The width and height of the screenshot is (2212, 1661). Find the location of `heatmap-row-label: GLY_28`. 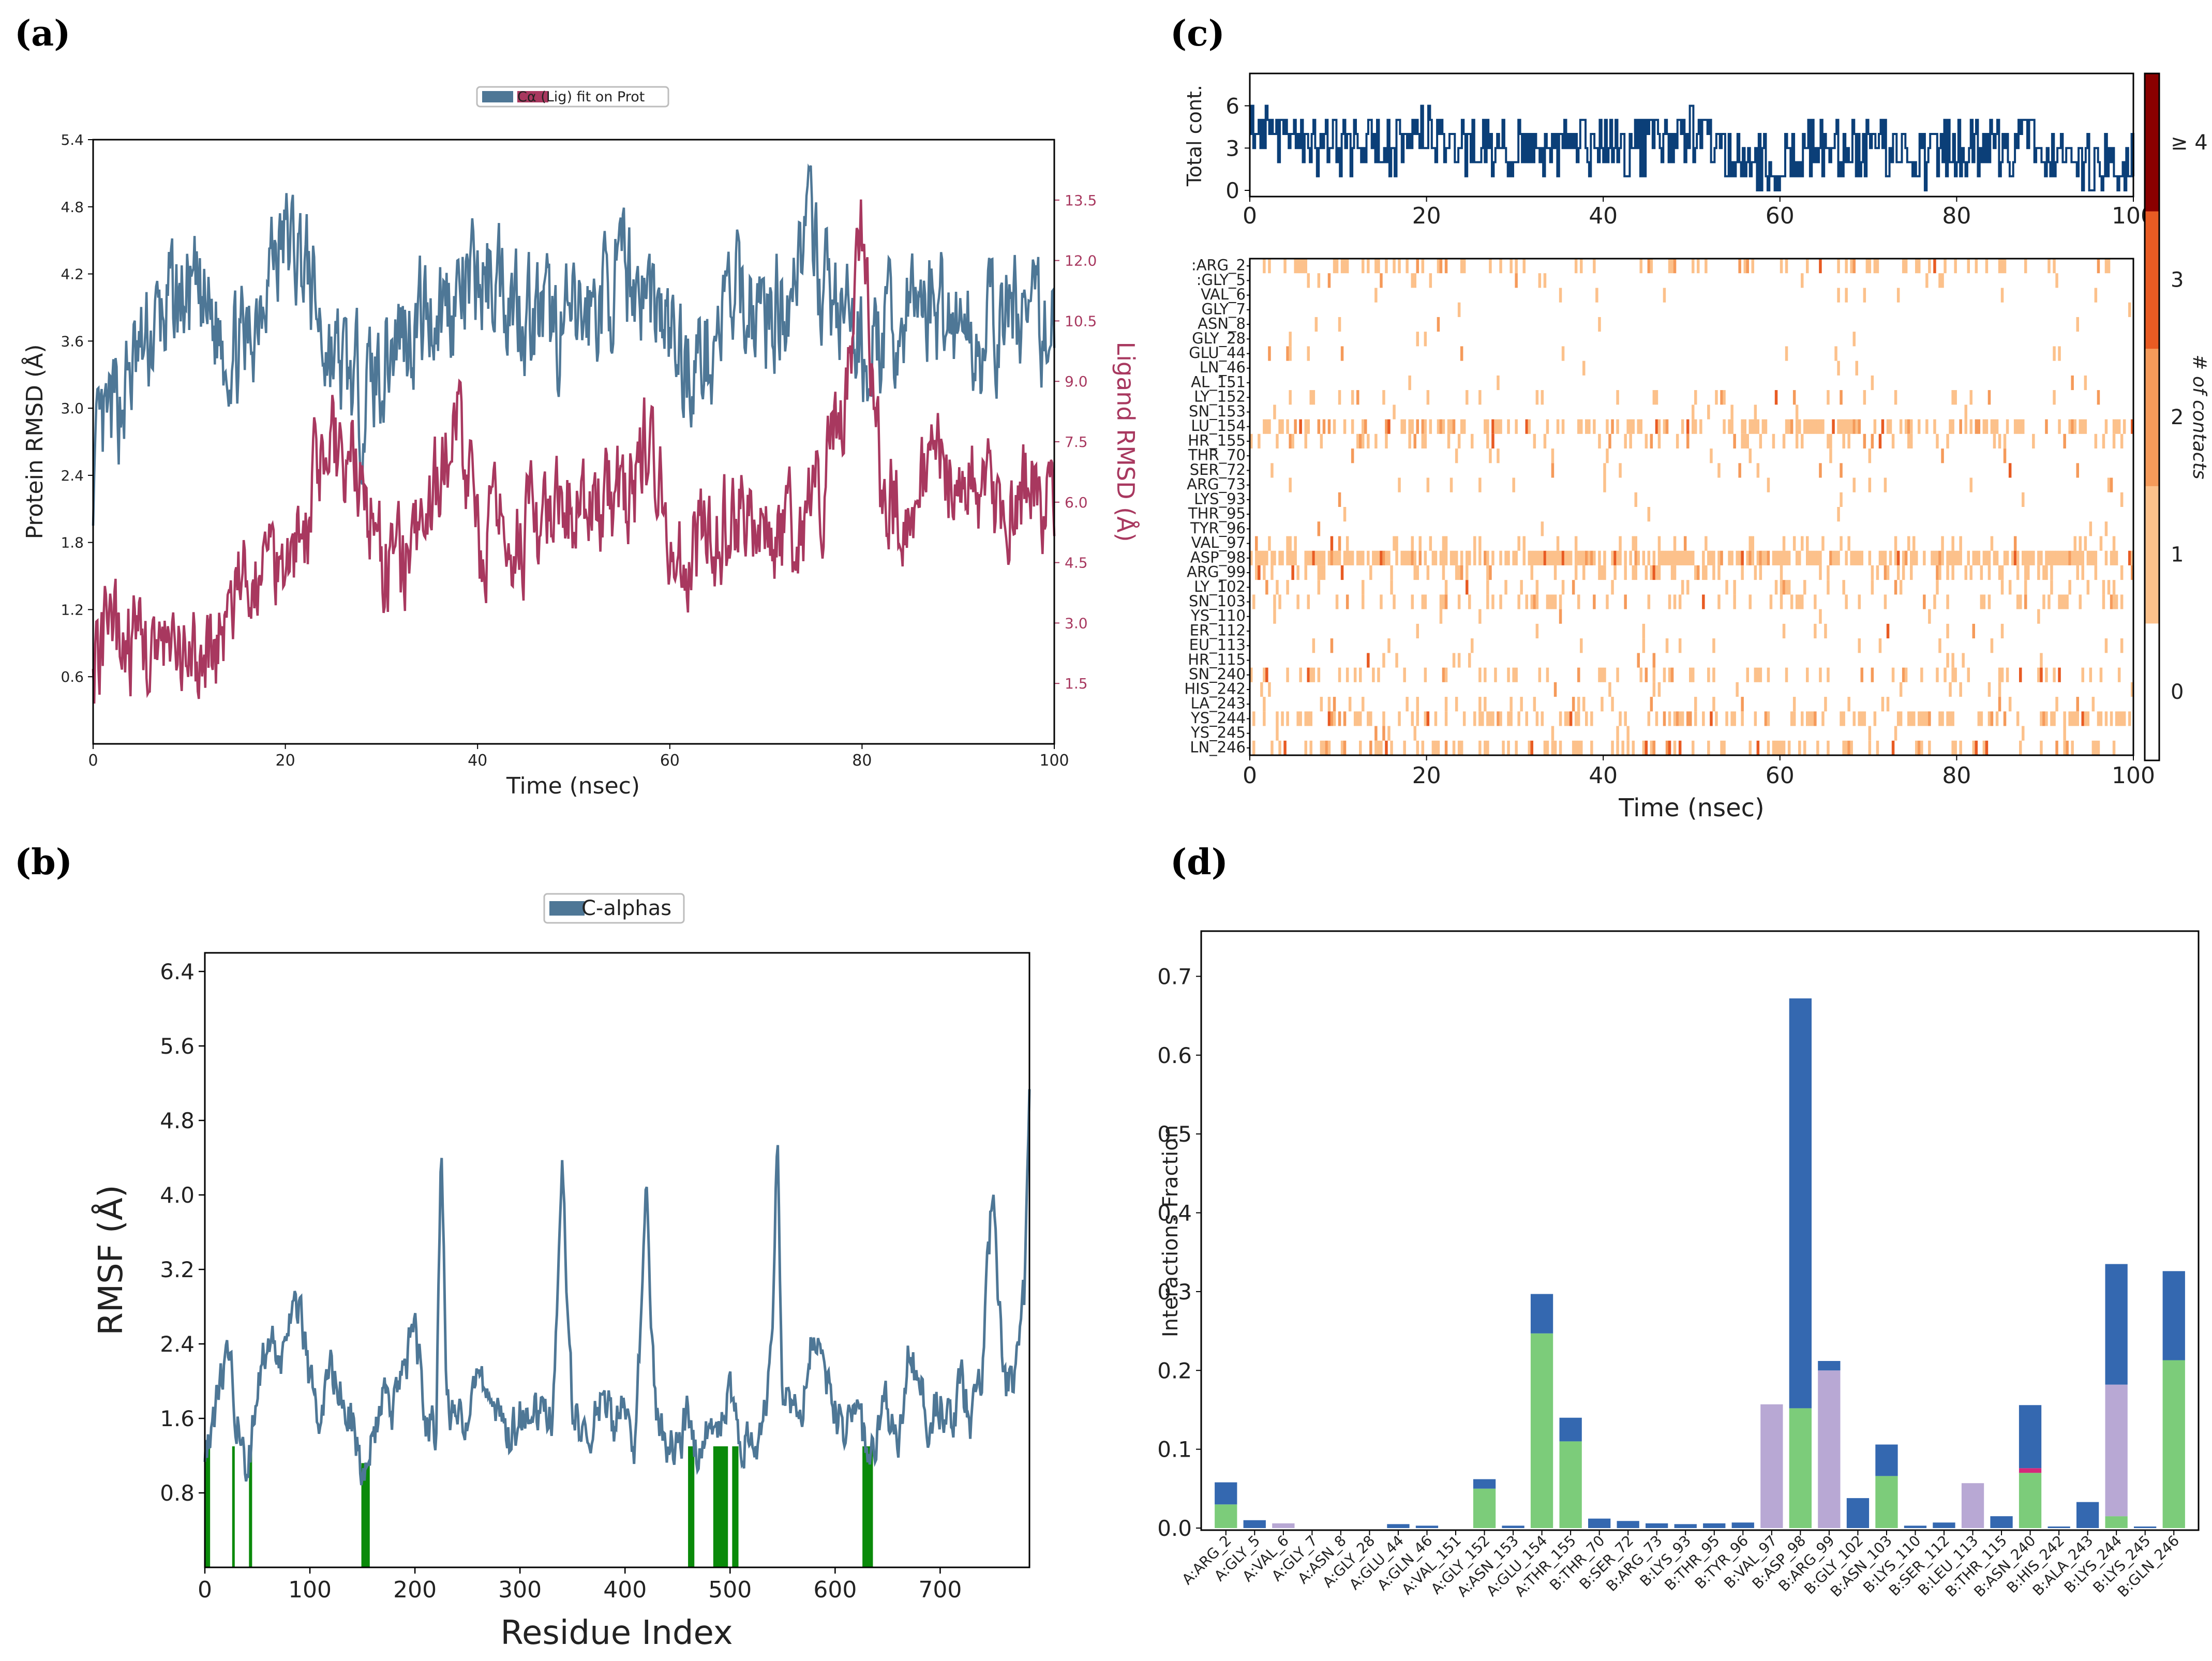

heatmap-row-label: GLY_28 is located at coordinates (1219, 338).